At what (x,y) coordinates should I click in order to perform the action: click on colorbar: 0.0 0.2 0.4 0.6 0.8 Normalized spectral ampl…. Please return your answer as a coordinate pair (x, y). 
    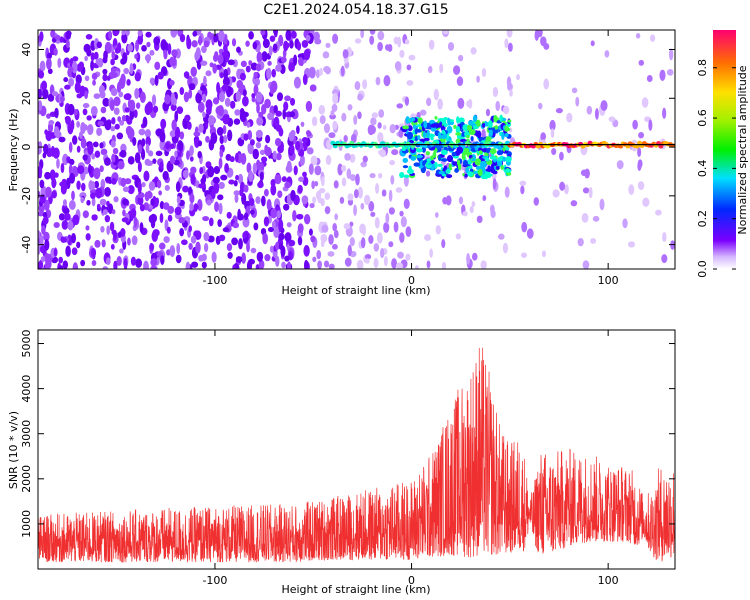
    Looking at the image, I should click on (722, 154).